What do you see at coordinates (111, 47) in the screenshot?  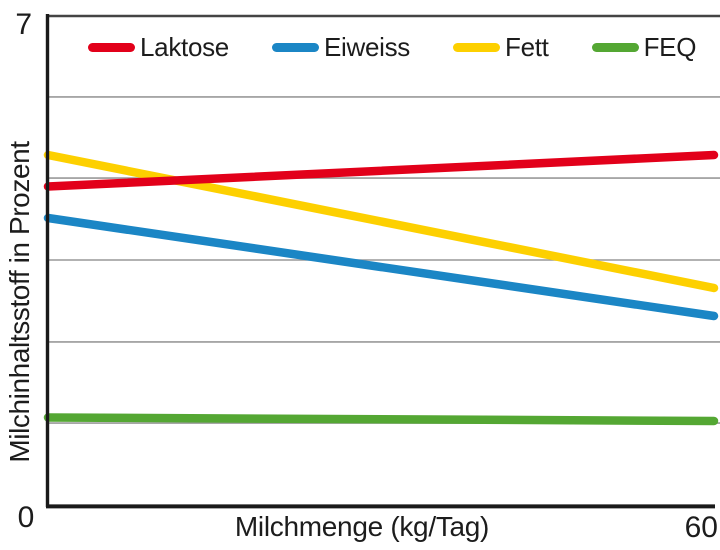 I see `legend-swatch-laktose` at bounding box center [111, 47].